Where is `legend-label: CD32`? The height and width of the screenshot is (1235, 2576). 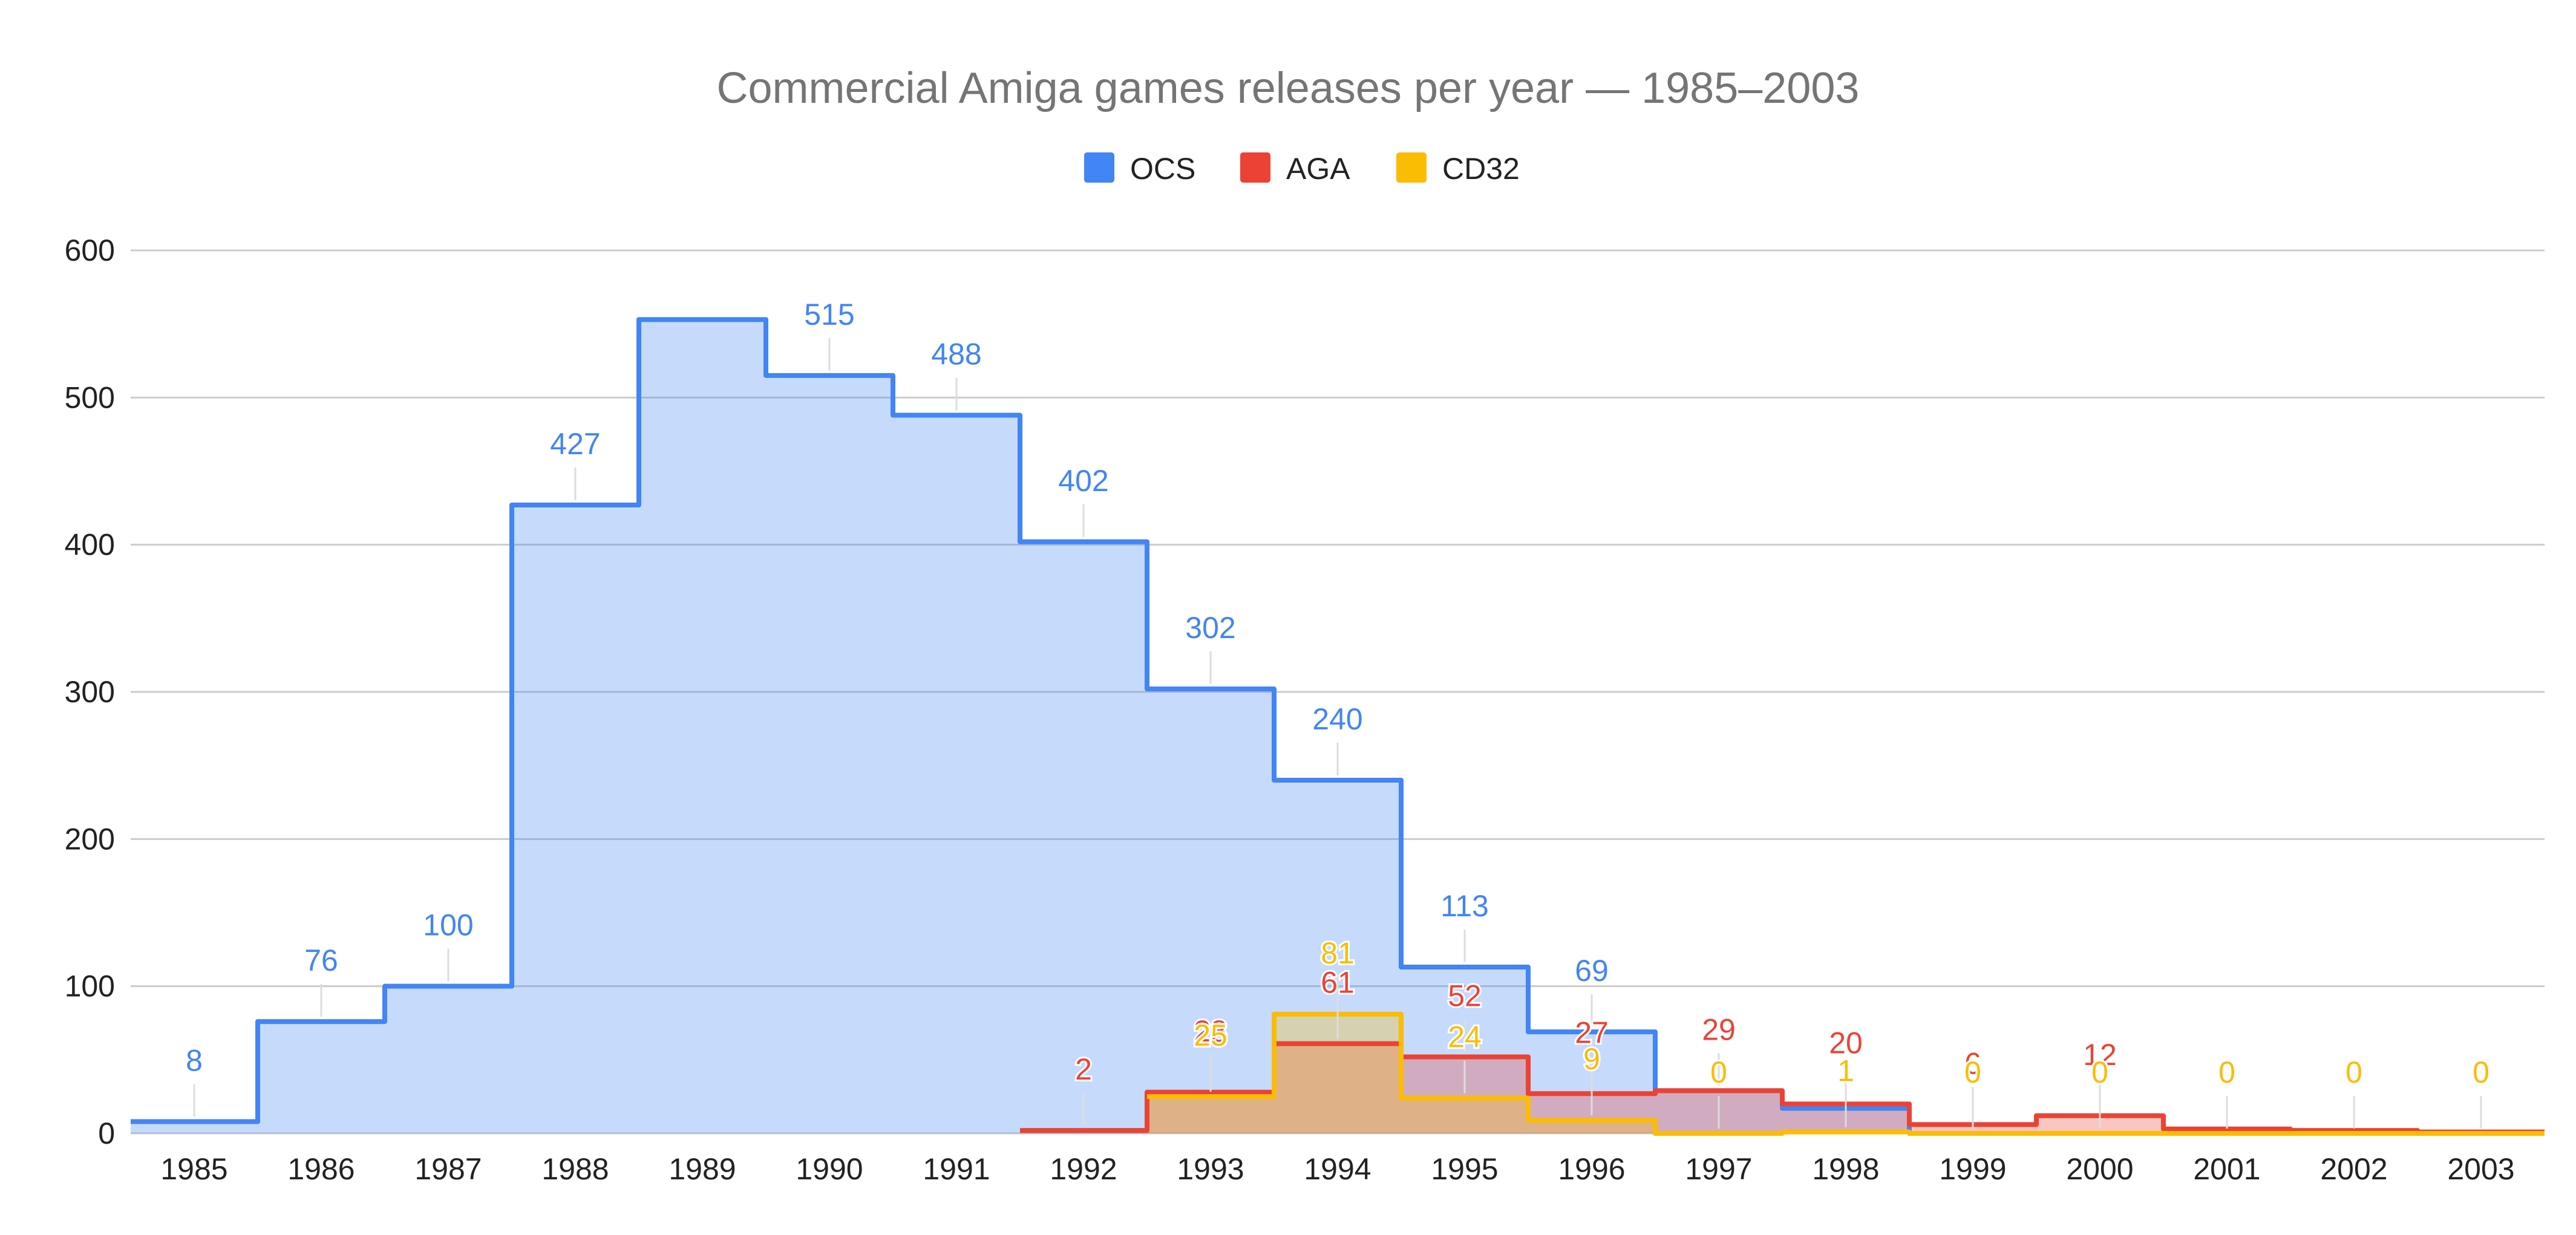 legend-label: CD32 is located at coordinates (1481, 169).